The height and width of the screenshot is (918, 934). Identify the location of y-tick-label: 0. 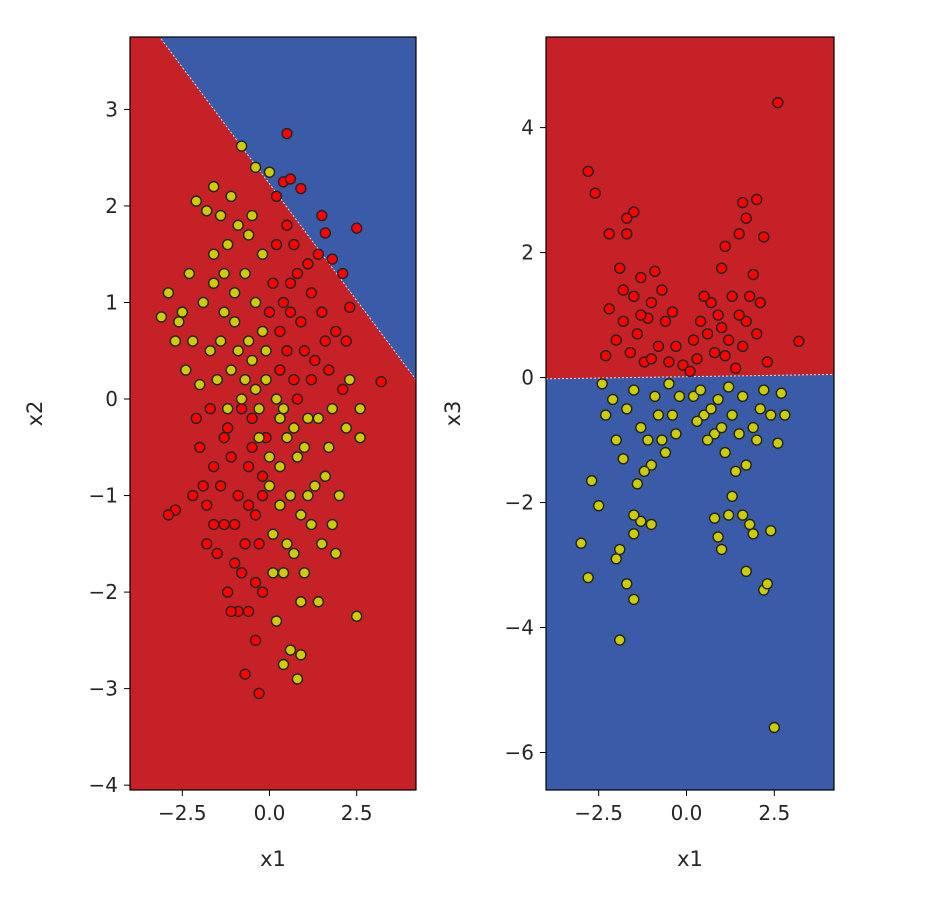
(111, 399).